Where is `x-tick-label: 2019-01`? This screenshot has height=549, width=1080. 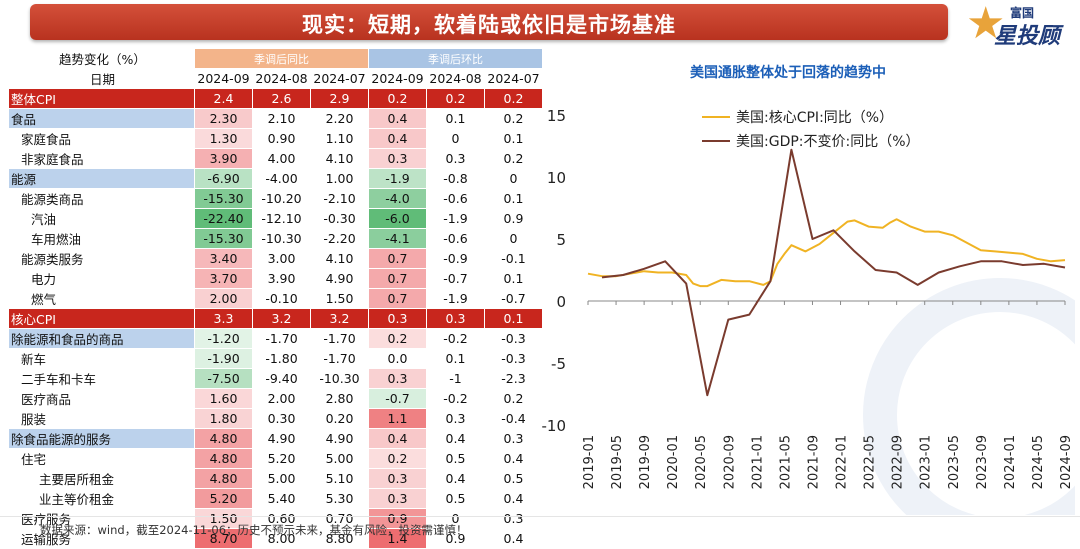 x-tick-label: 2019-01 is located at coordinates (589, 462).